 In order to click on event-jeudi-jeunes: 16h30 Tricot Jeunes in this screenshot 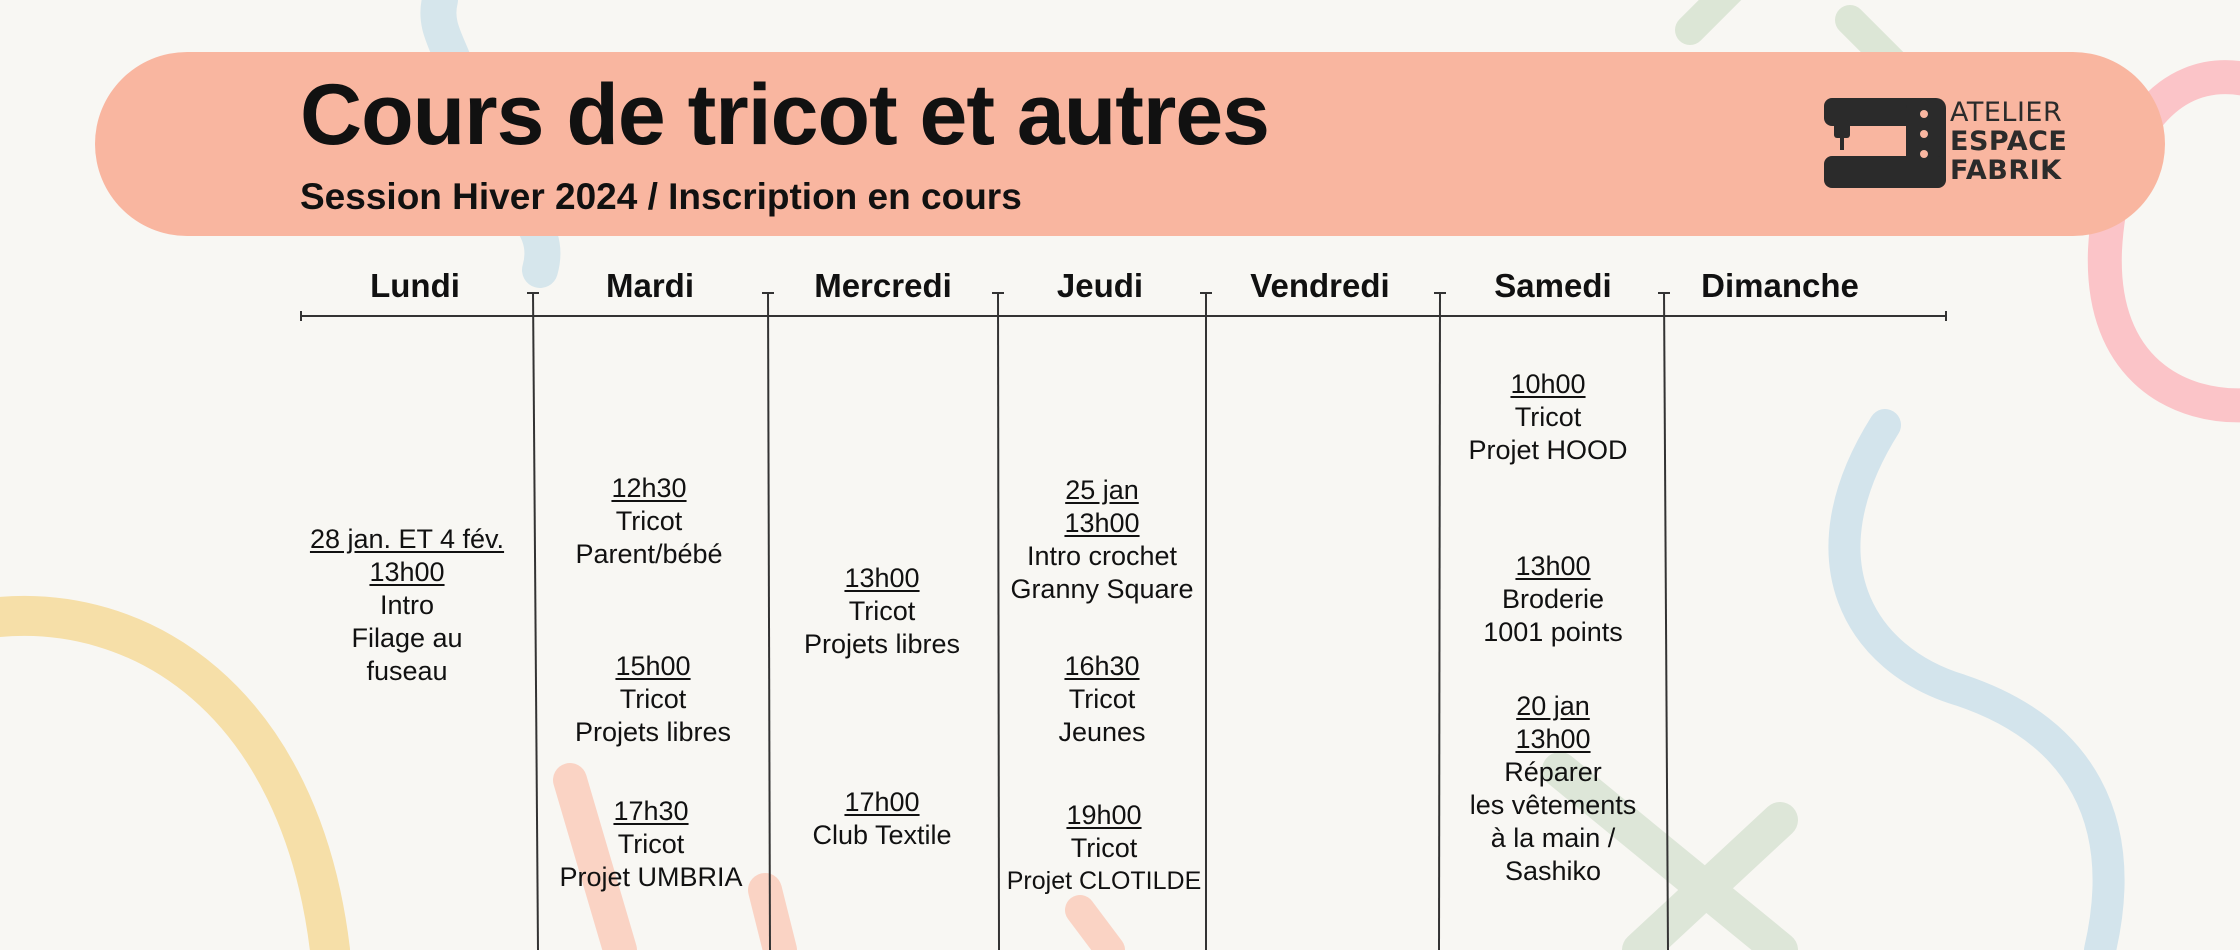, I will do `click(1102, 699)`.